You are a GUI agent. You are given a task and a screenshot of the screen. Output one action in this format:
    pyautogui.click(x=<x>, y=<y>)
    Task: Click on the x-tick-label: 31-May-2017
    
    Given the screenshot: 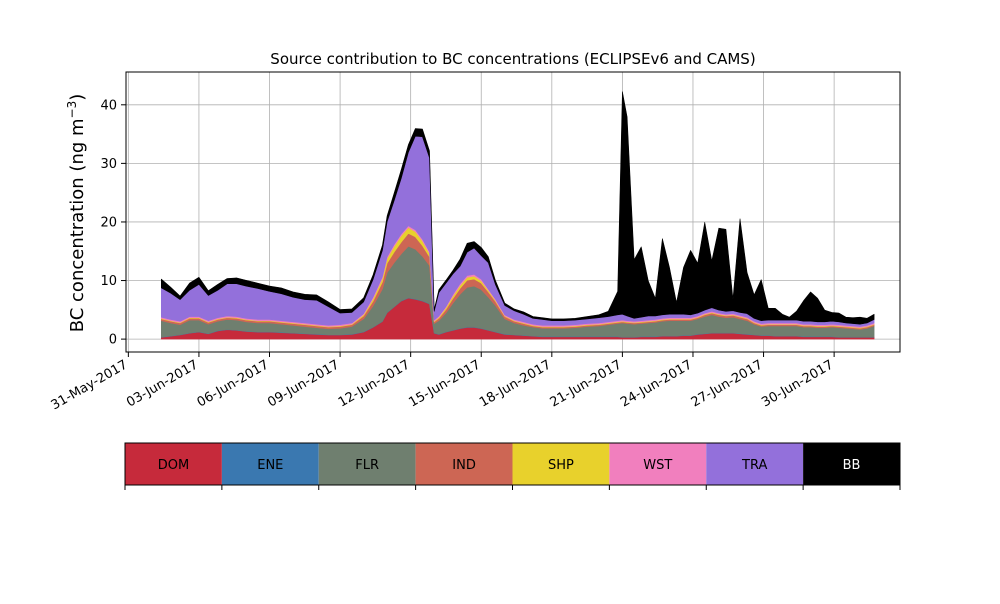 What is the action you would take?
    pyautogui.click(x=90, y=385)
    